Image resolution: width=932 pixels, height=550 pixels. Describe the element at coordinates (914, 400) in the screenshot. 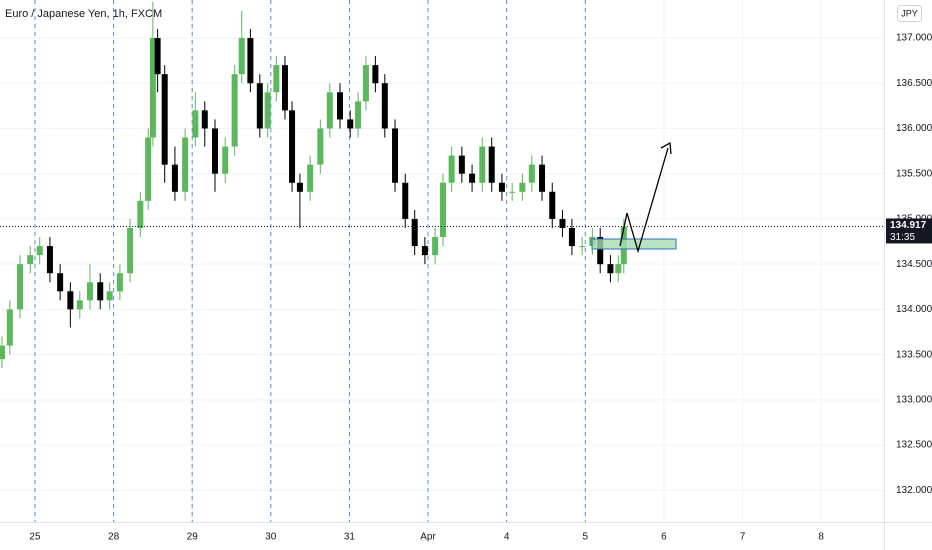

I see `y-tick-label: 133.000` at that location.